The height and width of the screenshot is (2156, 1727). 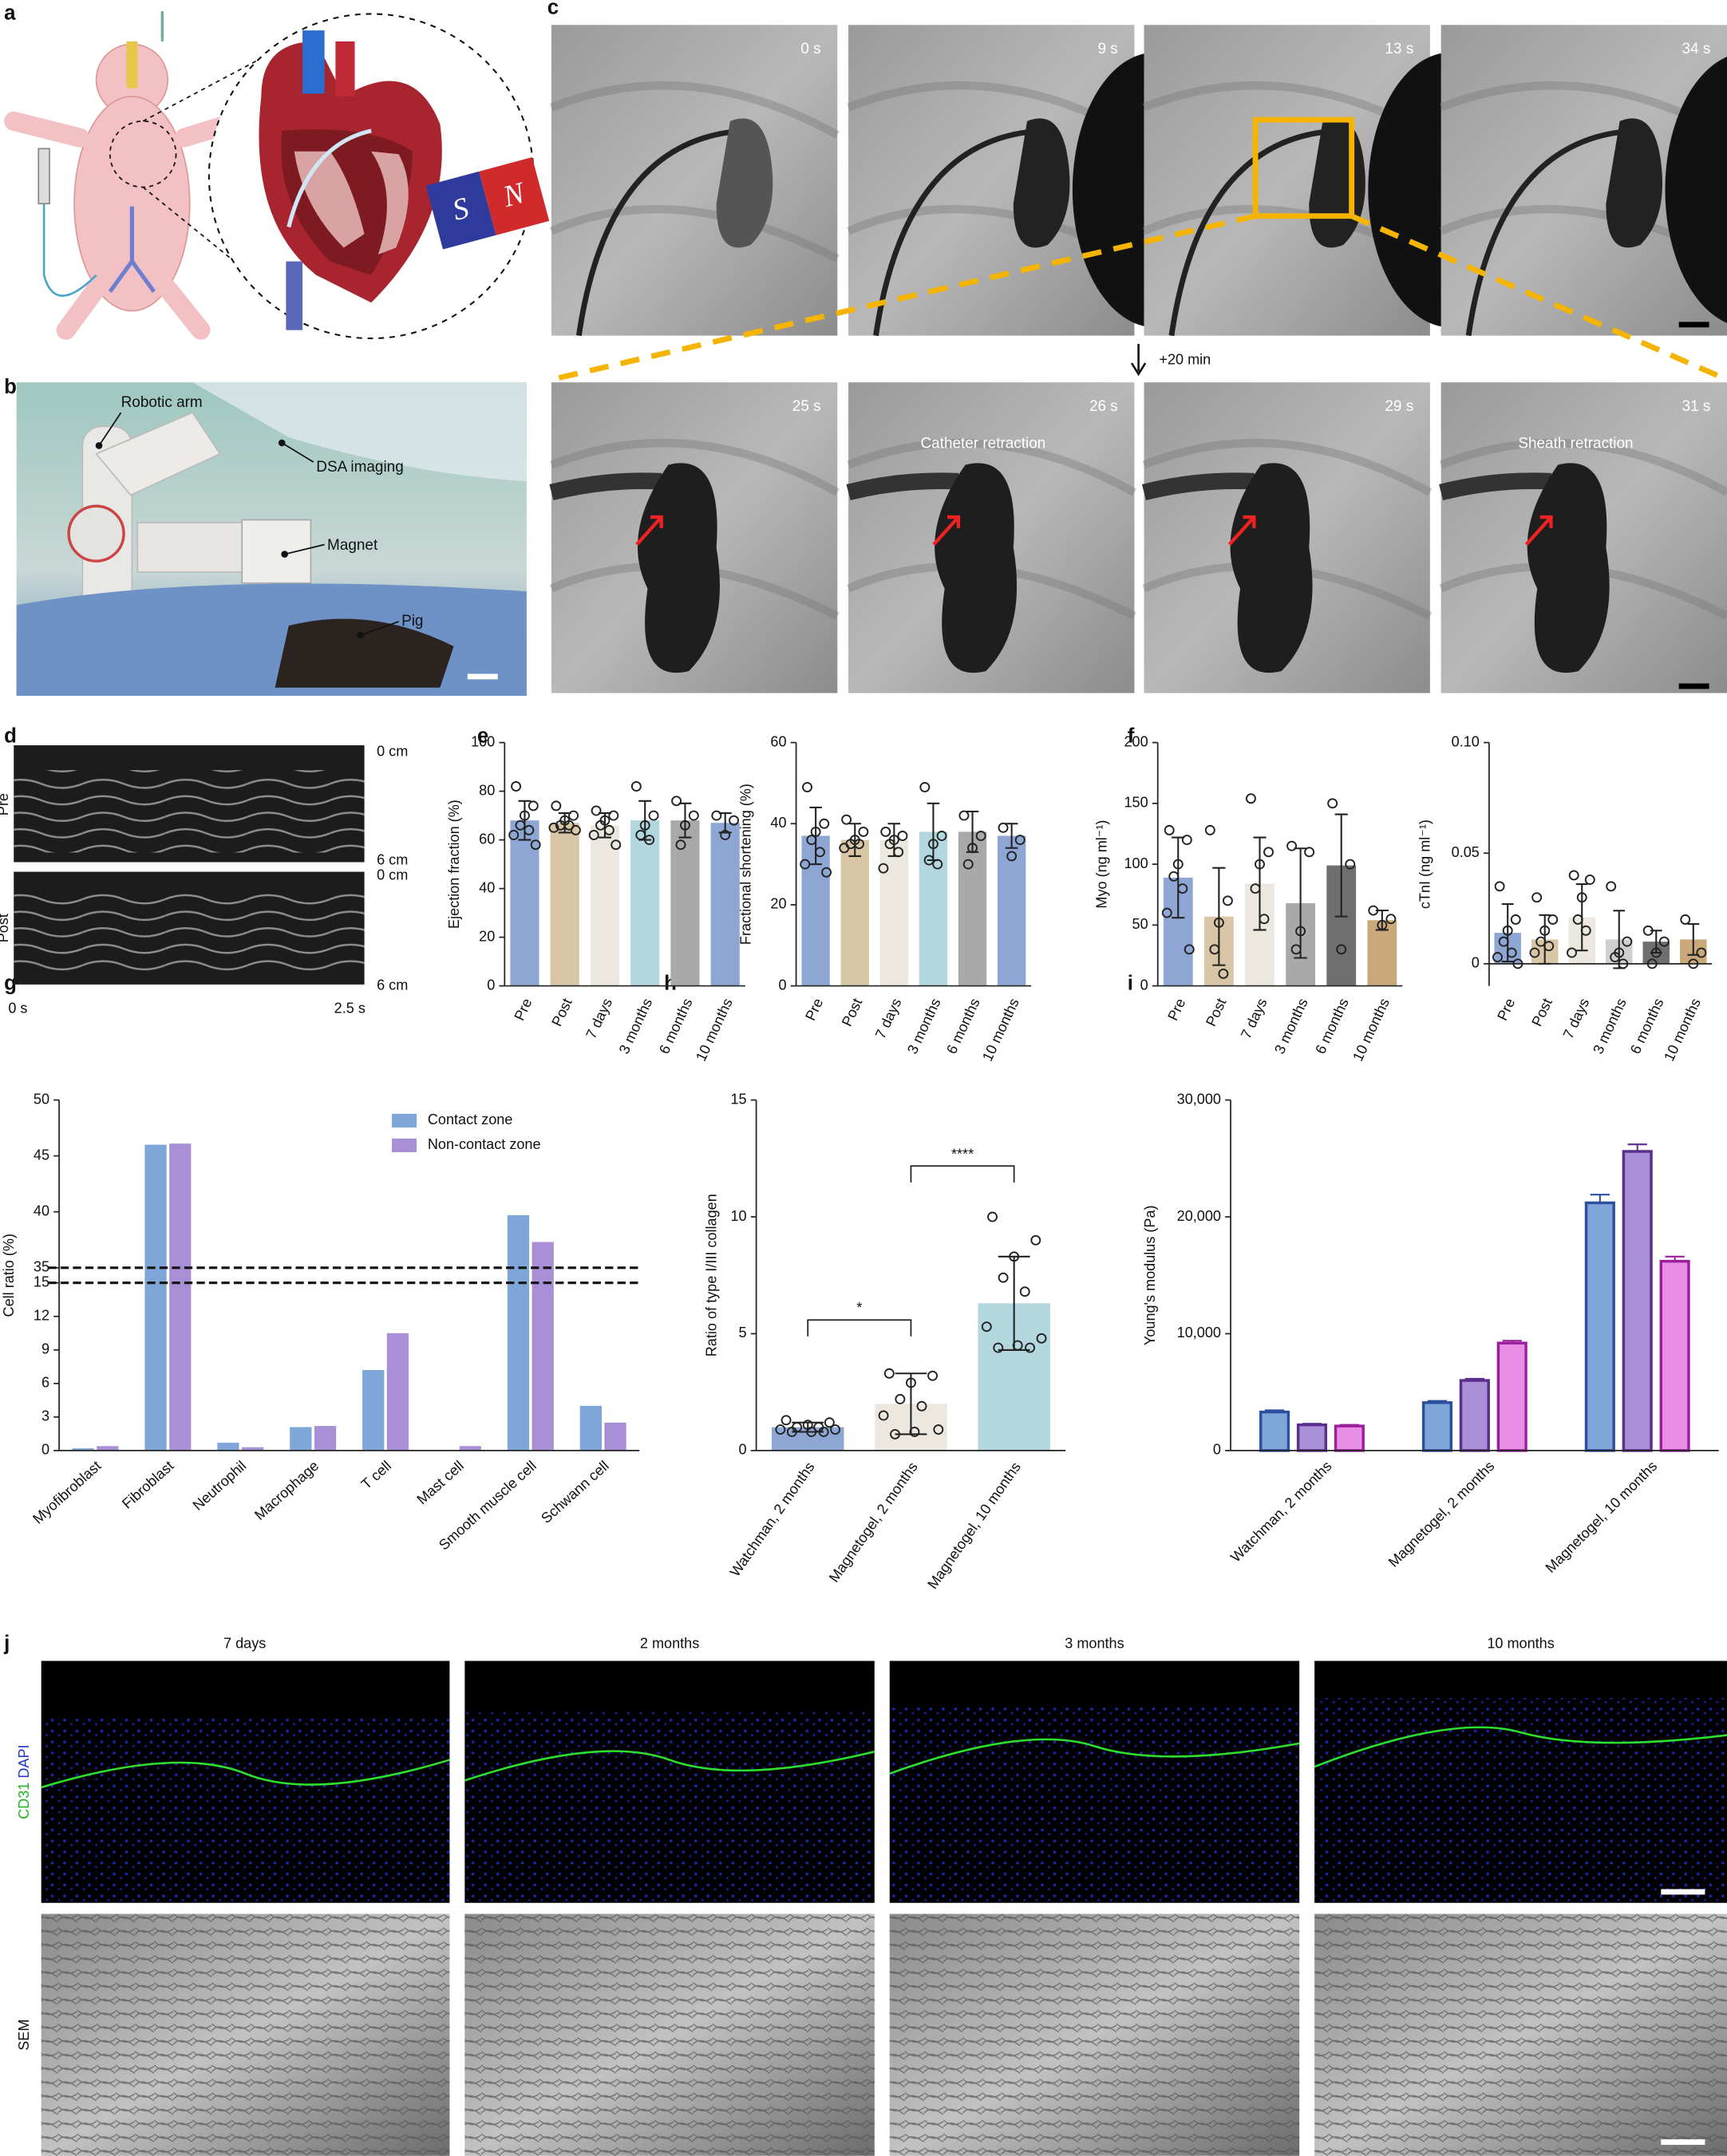 I want to click on x-tick-label: Magnetogel, 2 months, so click(x=1441, y=1514).